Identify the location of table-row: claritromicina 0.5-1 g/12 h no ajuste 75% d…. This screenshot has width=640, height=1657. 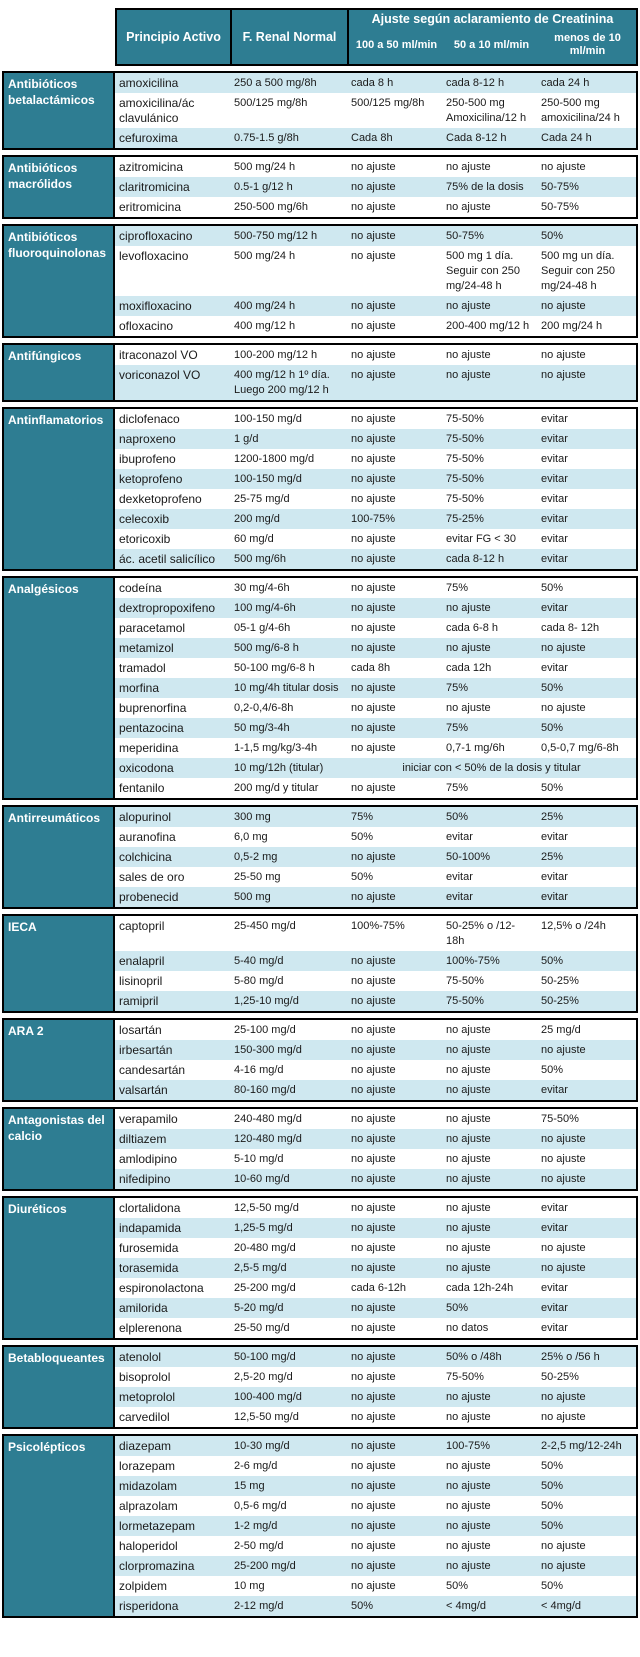
(375, 187).